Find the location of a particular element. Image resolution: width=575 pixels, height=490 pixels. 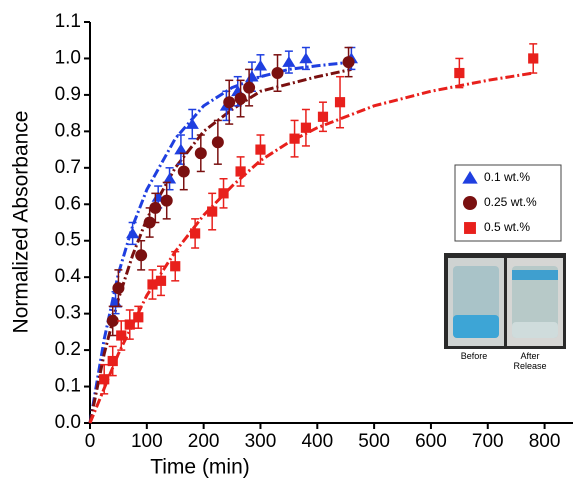

y-tick-label: 0.7 is located at coordinates (68, 167).